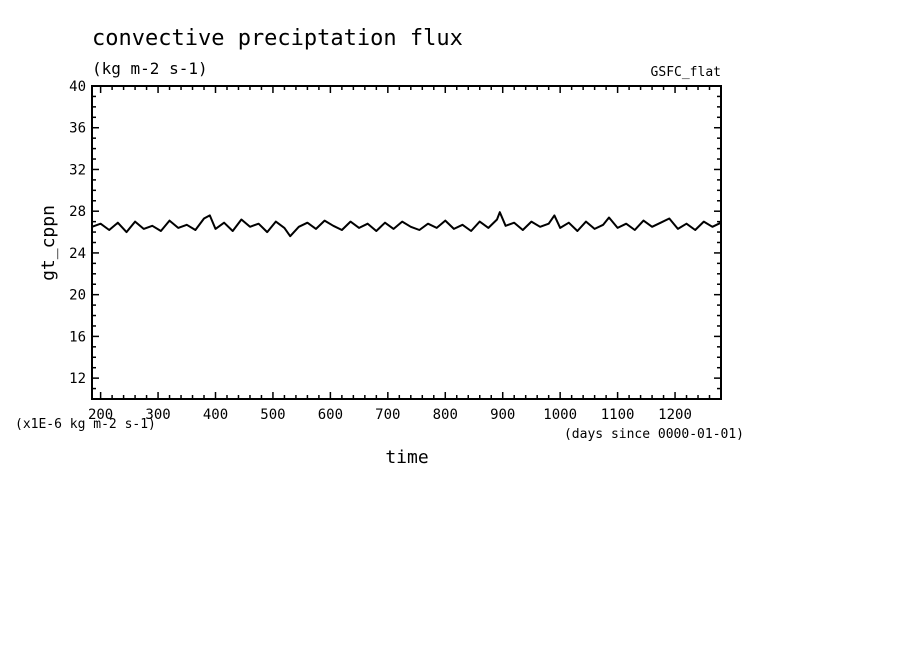 Image resolution: width=904 pixels, height=654 pixels. Describe the element at coordinates (406, 457) in the screenshot. I see `x-axis-label: time` at that location.